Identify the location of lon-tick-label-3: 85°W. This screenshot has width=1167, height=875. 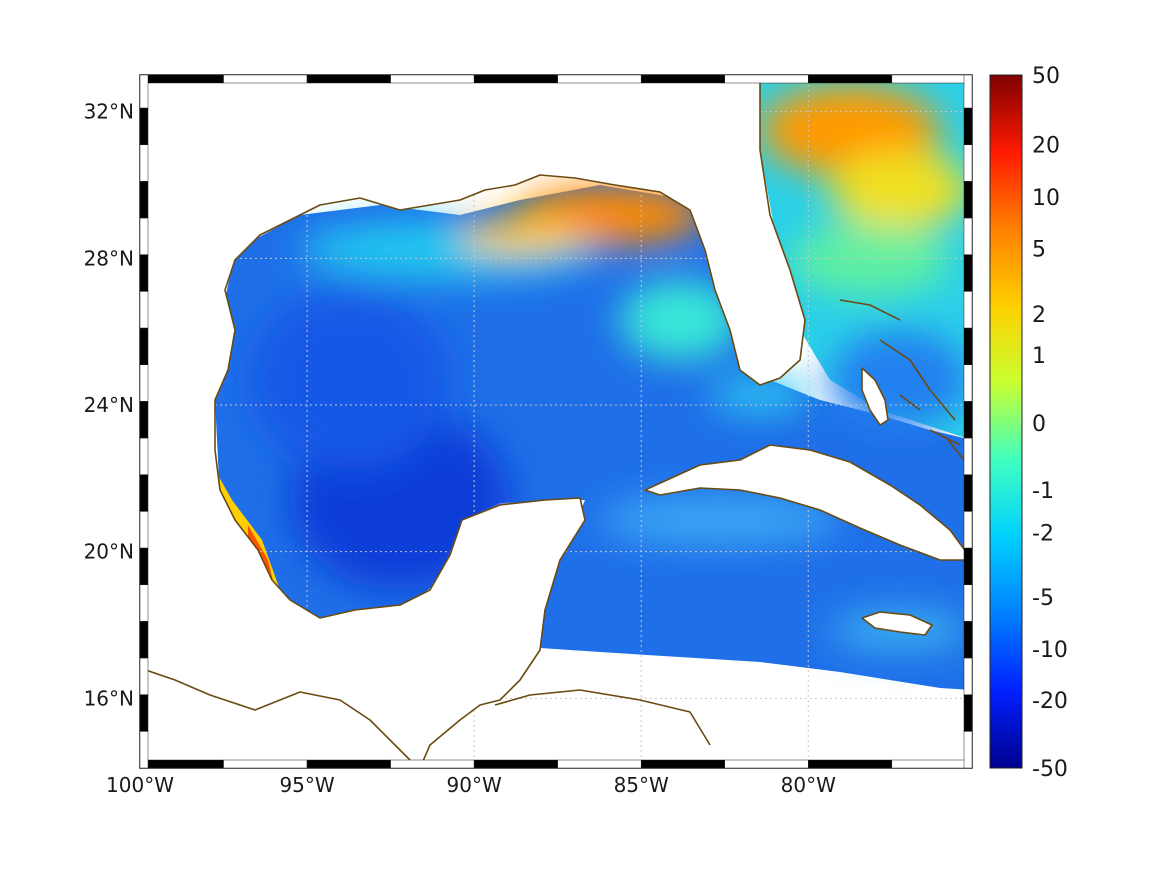
(641, 785).